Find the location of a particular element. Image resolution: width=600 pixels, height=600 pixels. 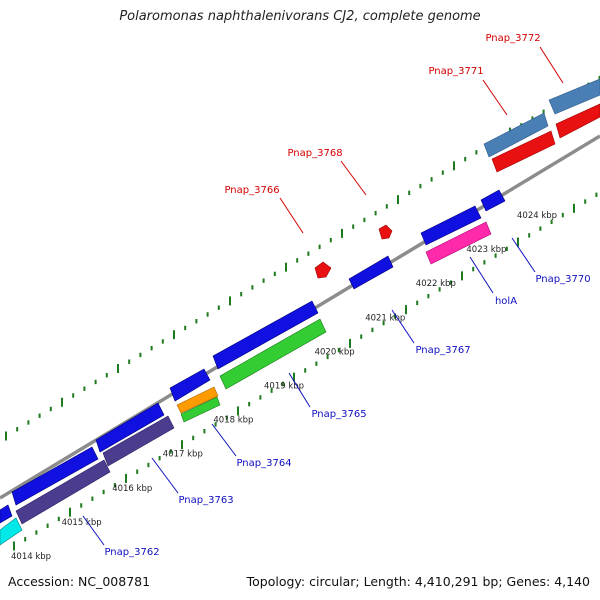

gene-pnap-3764-orange is located at coordinates (197, 400).